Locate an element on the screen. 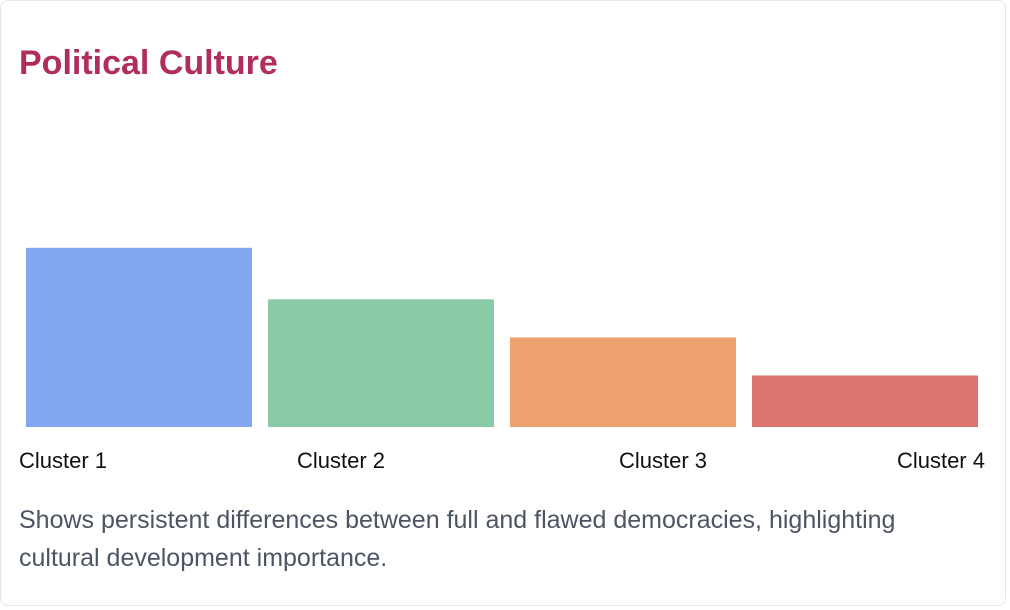  x-tick-label-1: Cluster 1 is located at coordinates (63, 460).